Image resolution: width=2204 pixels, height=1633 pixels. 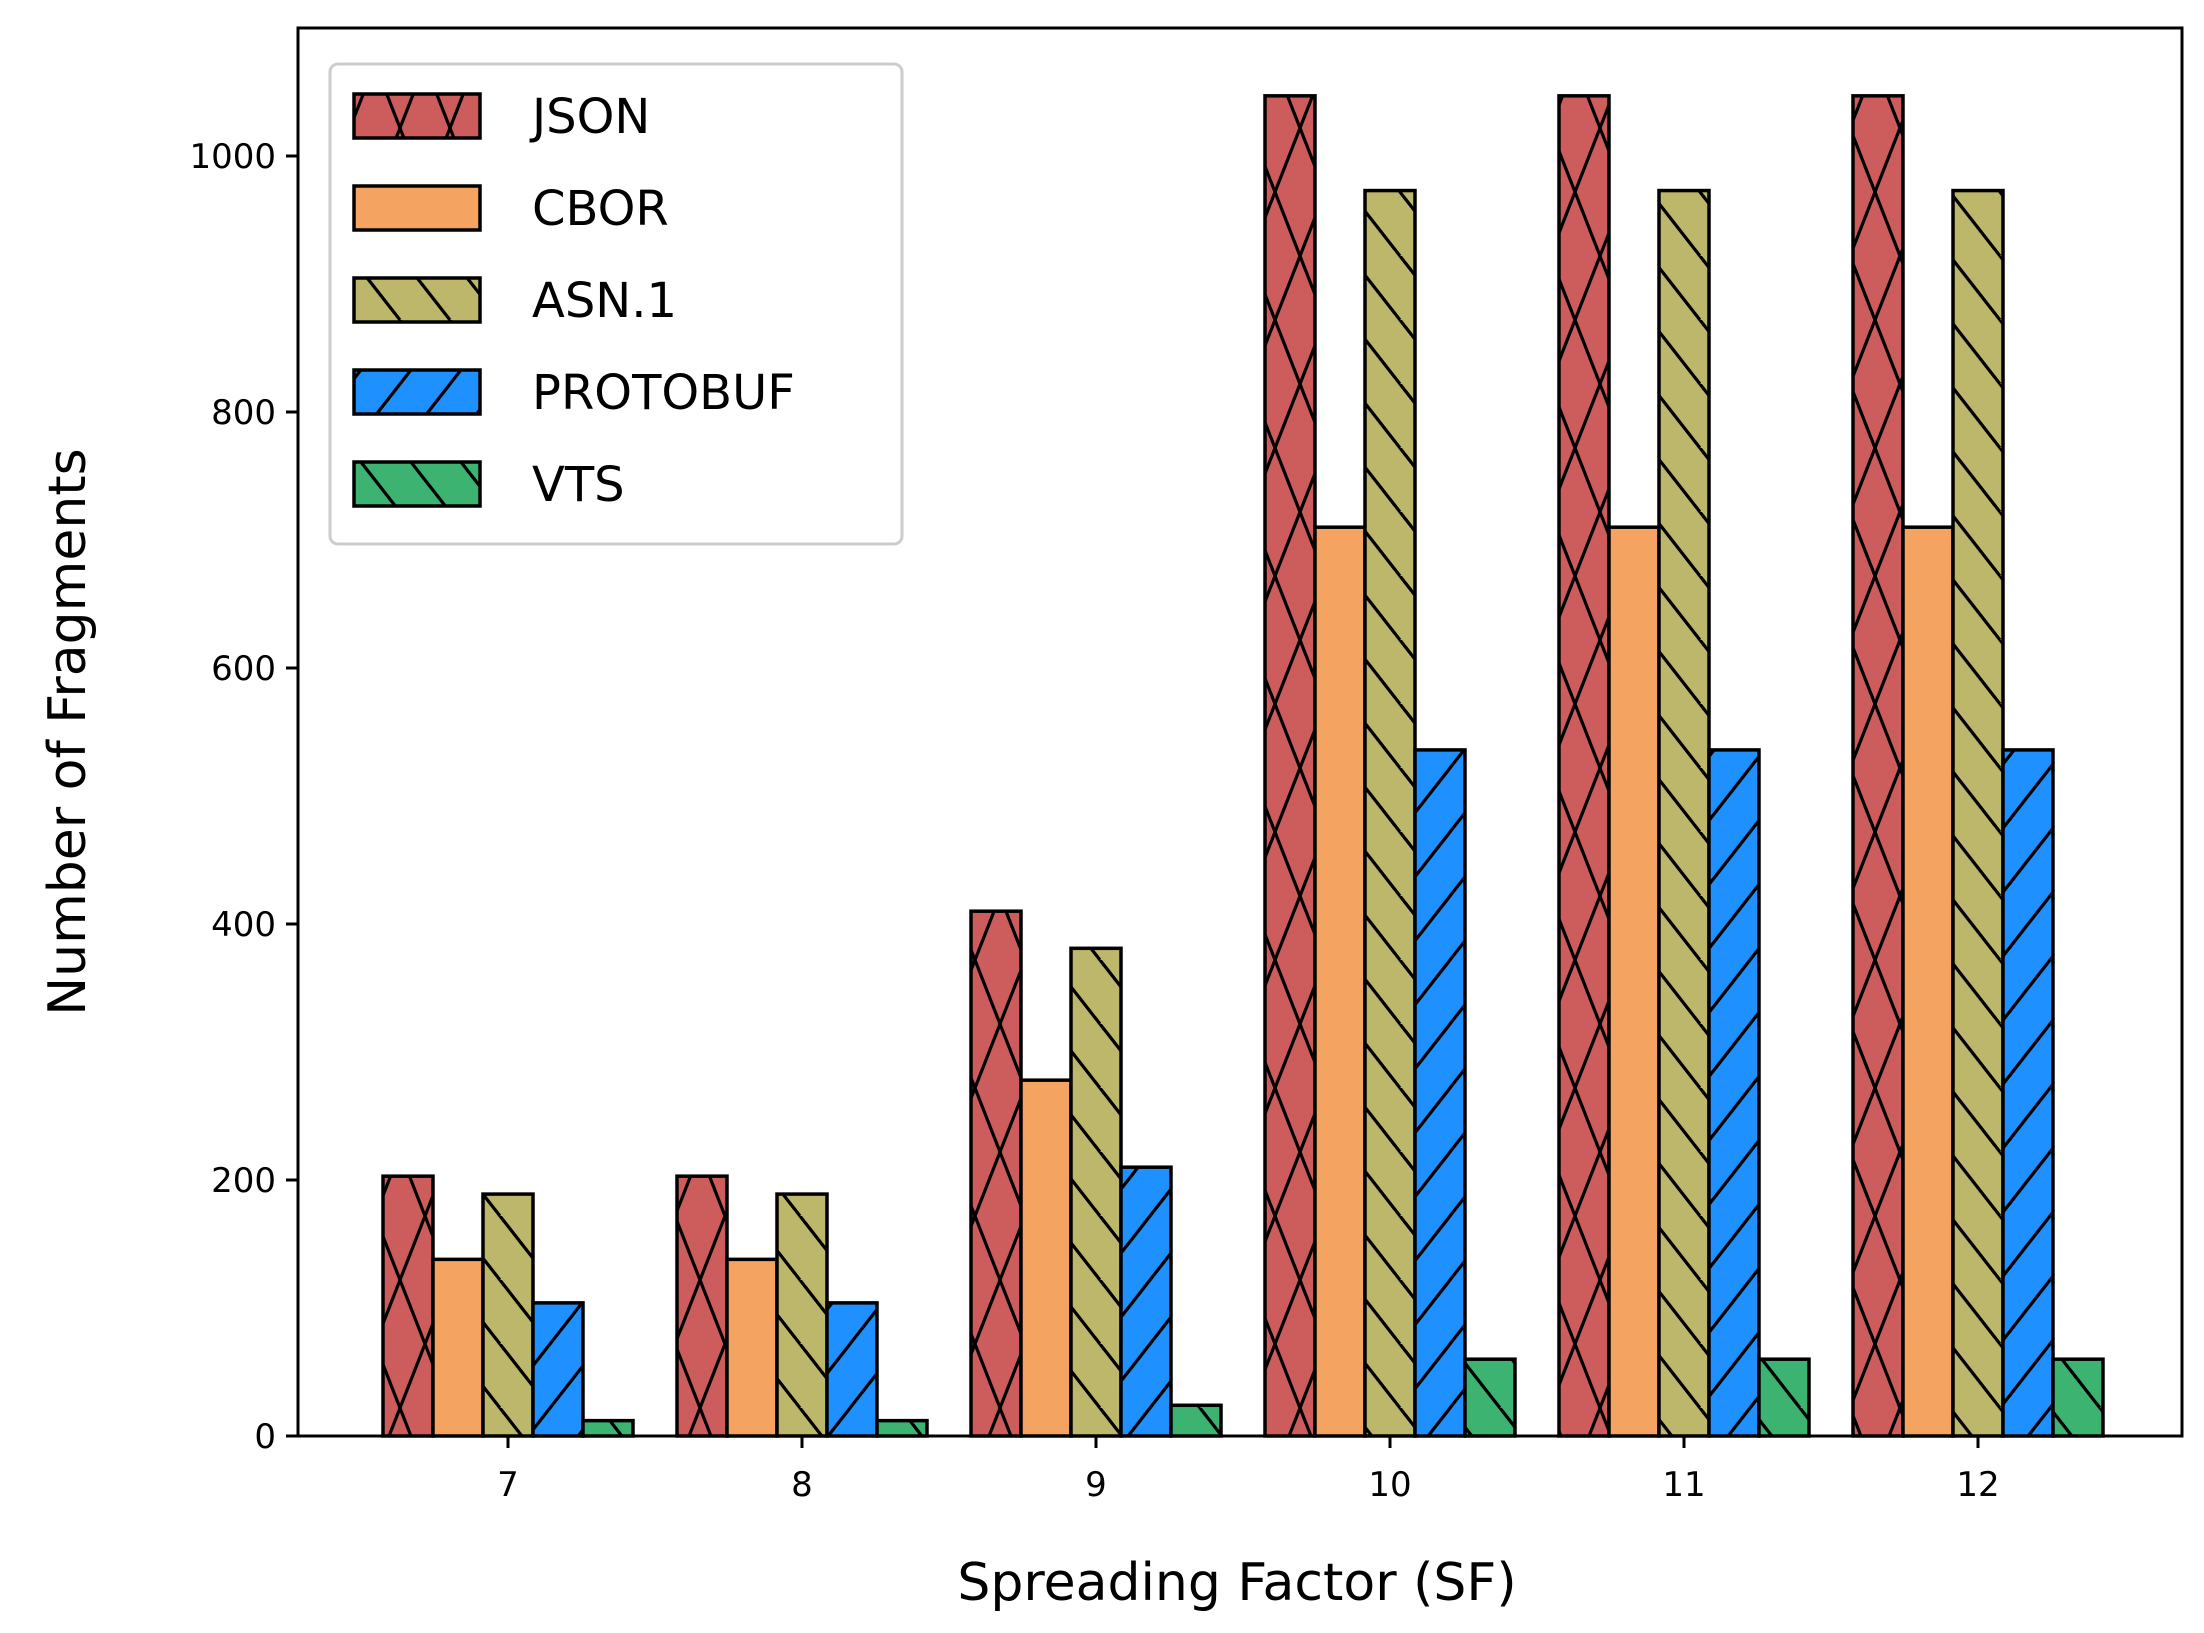 What do you see at coordinates (243, 669) in the screenshot?
I see `y-tick-label: 600` at bounding box center [243, 669].